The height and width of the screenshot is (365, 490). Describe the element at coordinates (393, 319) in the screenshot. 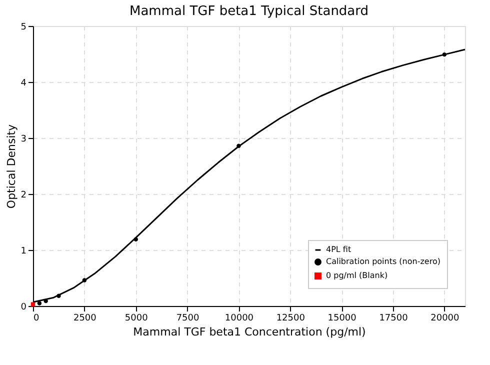

I see `x-tick-label: 17500` at that location.